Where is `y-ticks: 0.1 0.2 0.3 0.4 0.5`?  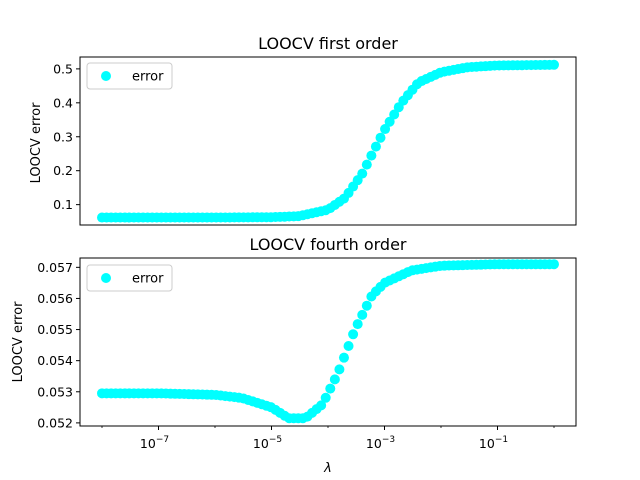
y-ticks: 0.1 0.2 0.3 0.4 0.5 is located at coordinates (66, 136).